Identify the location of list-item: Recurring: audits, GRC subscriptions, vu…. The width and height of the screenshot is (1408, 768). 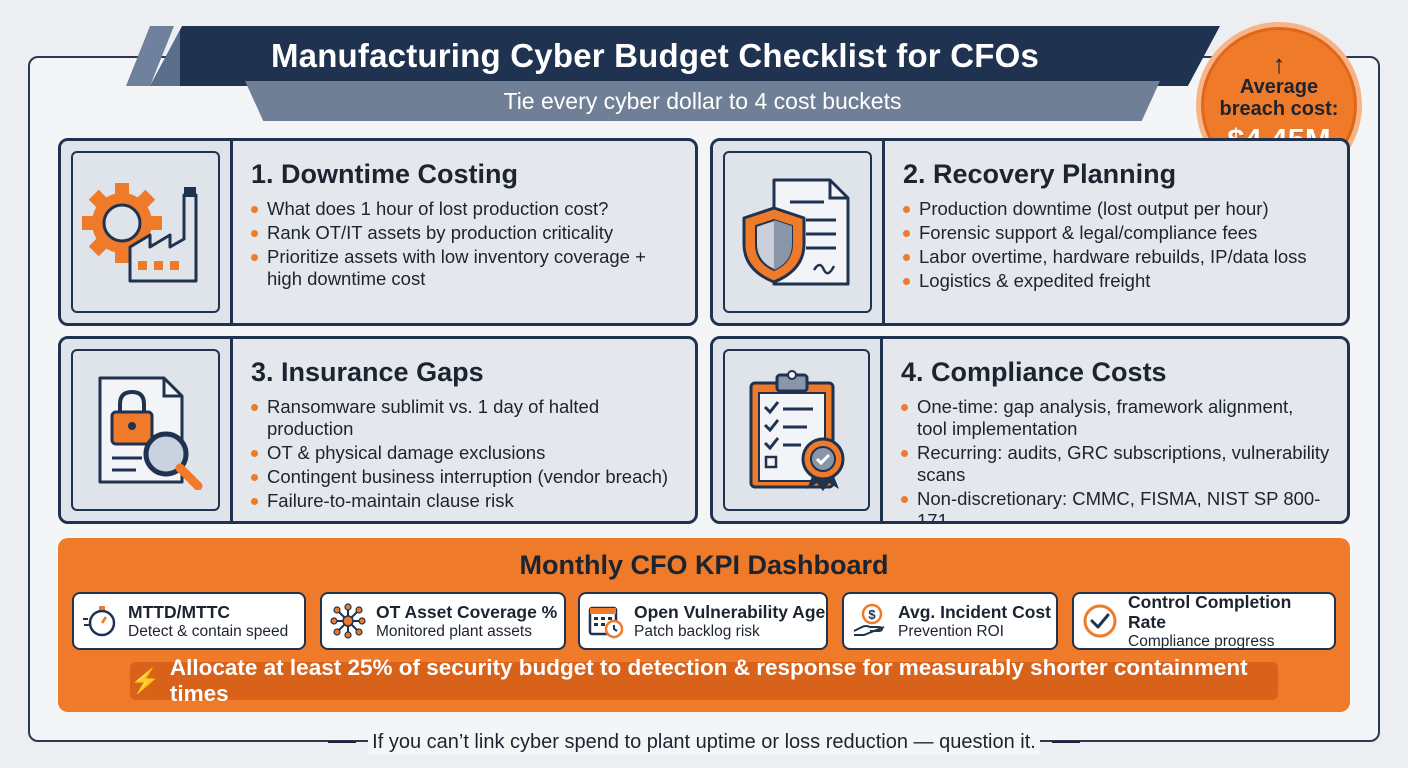
(1116, 464).